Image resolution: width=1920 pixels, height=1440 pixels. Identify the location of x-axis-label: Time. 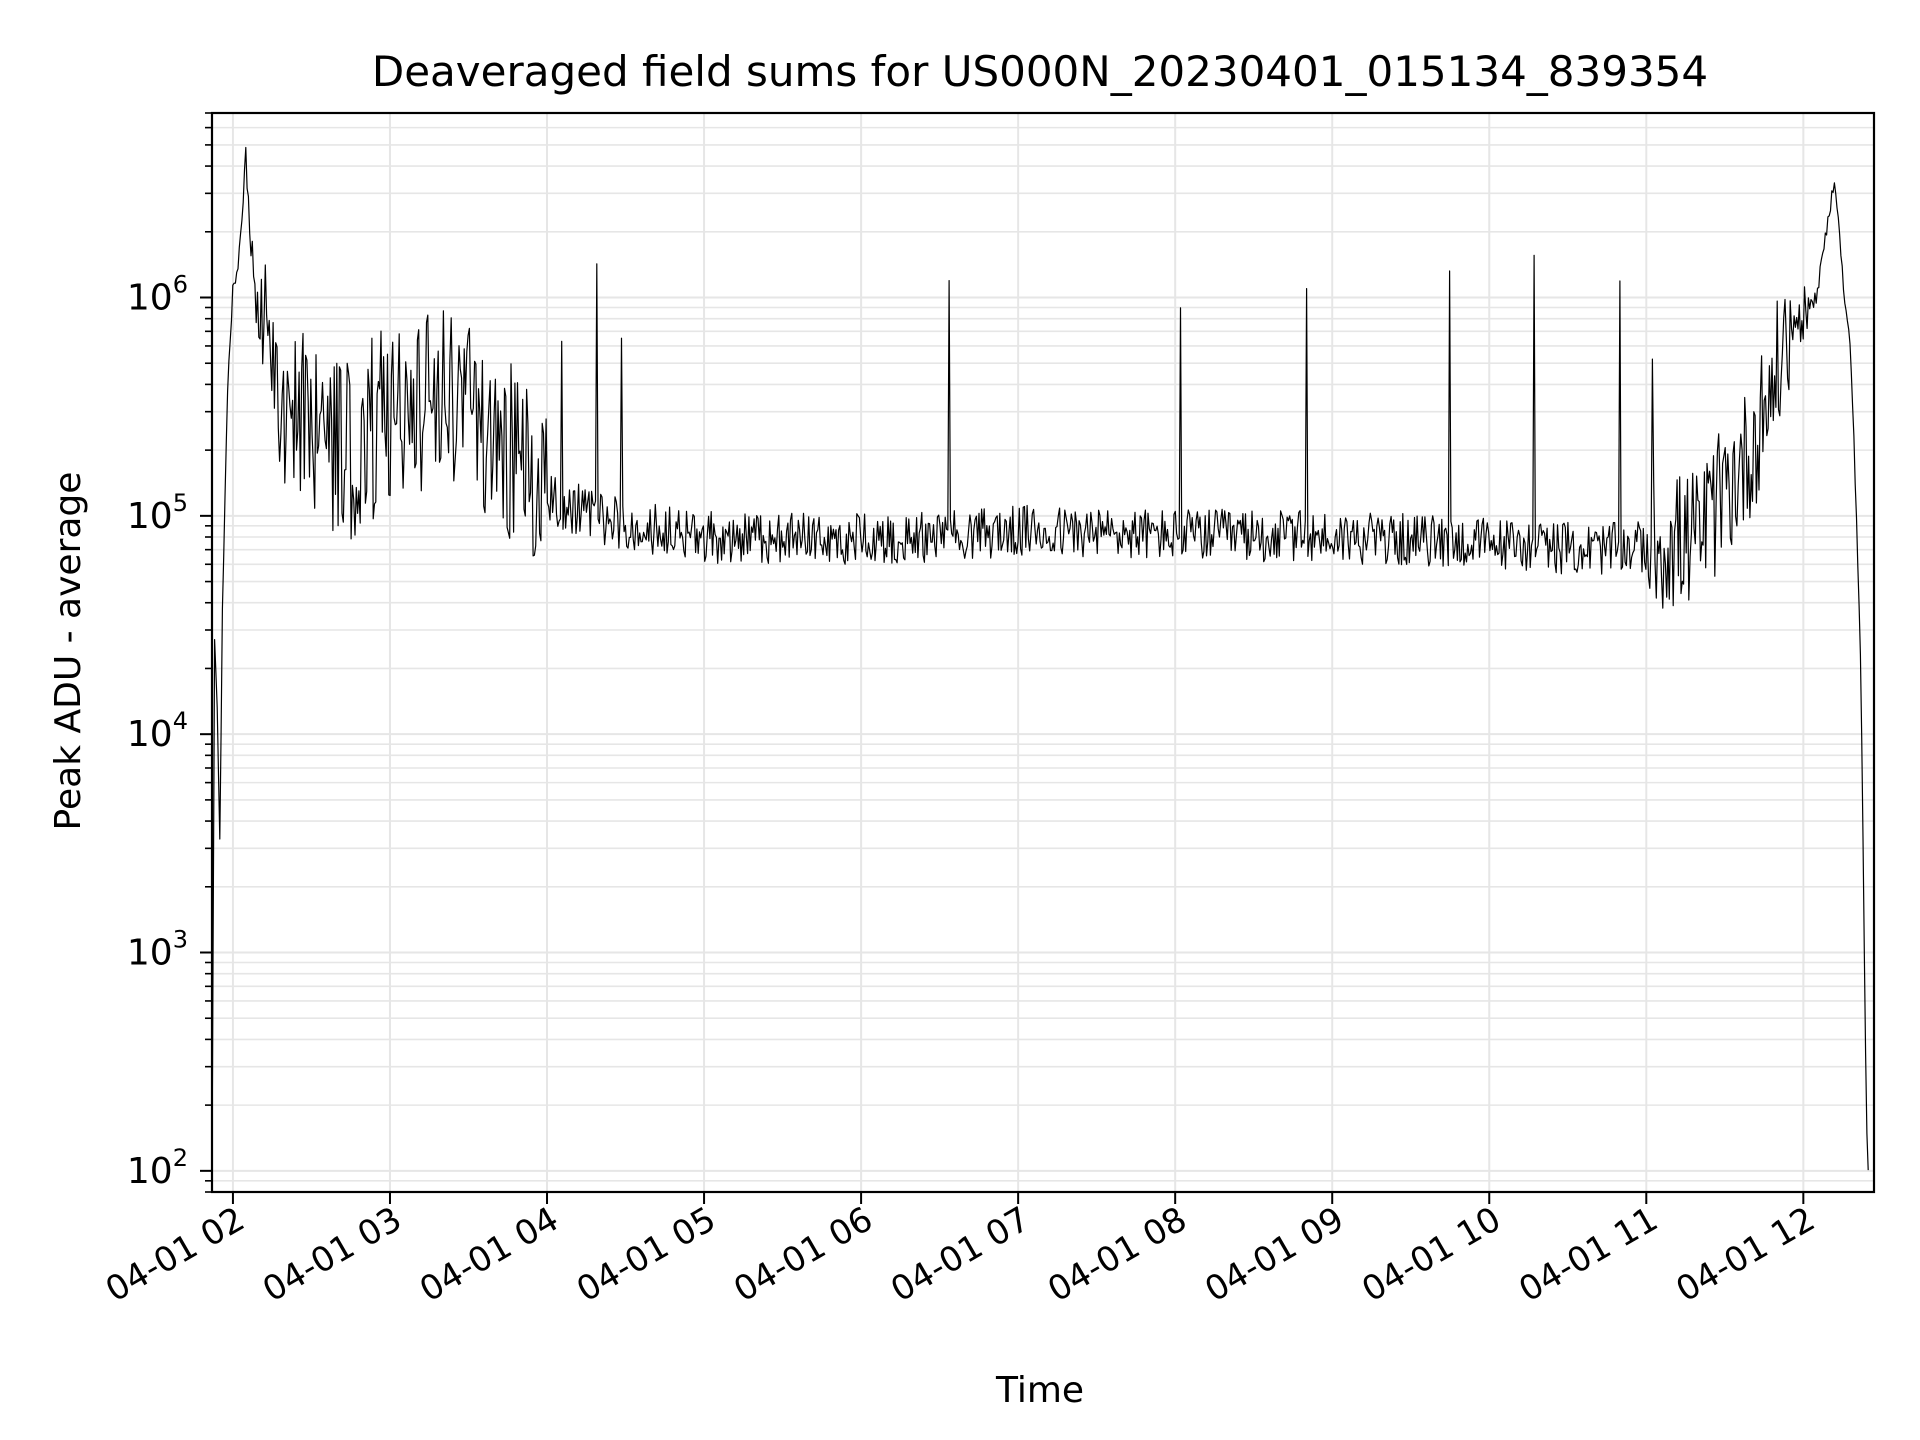
(1039, 1390).